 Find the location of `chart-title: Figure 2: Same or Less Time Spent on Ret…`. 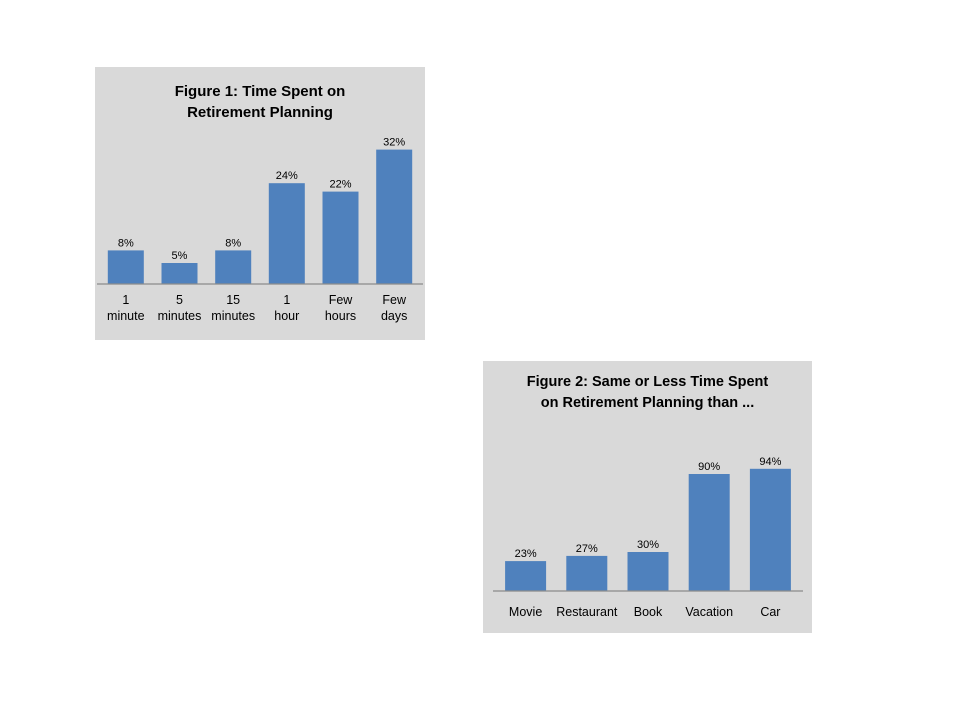

chart-title: Figure 2: Same or Less Time Spent on Ret… is located at coordinates (647, 393).